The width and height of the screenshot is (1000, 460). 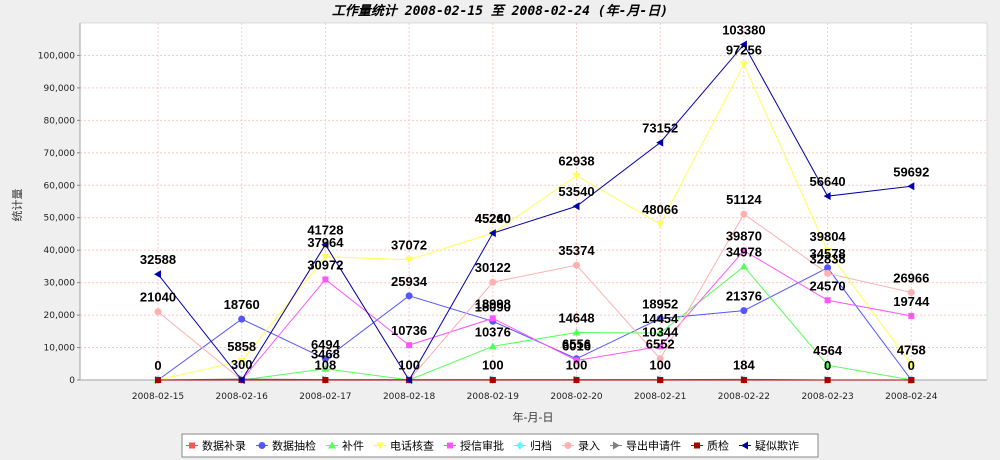 I want to click on data-label: 6016, so click(x=576, y=345).